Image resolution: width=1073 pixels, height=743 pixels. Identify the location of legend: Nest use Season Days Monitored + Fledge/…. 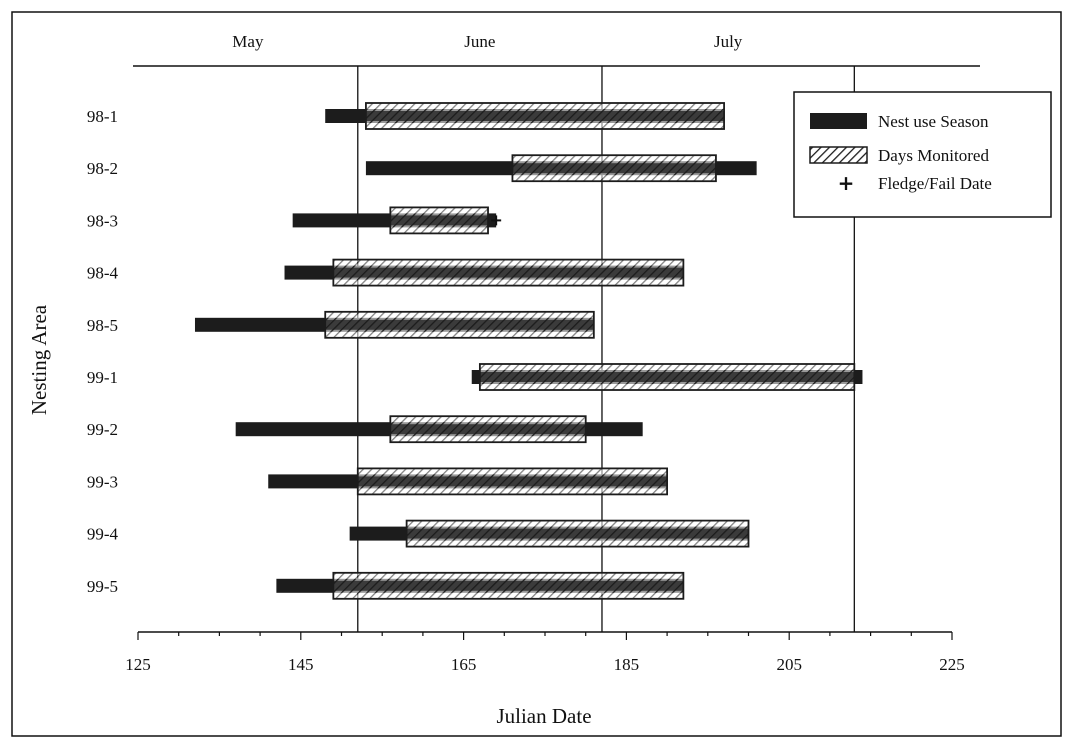
(922, 154).